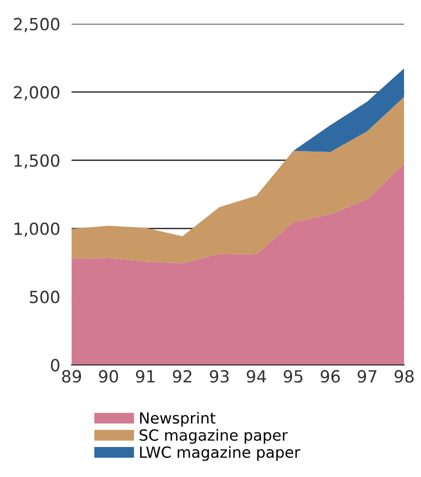  What do you see at coordinates (45, 297) in the screenshot?
I see `y-tick-label: 500` at bounding box center [45, 297].